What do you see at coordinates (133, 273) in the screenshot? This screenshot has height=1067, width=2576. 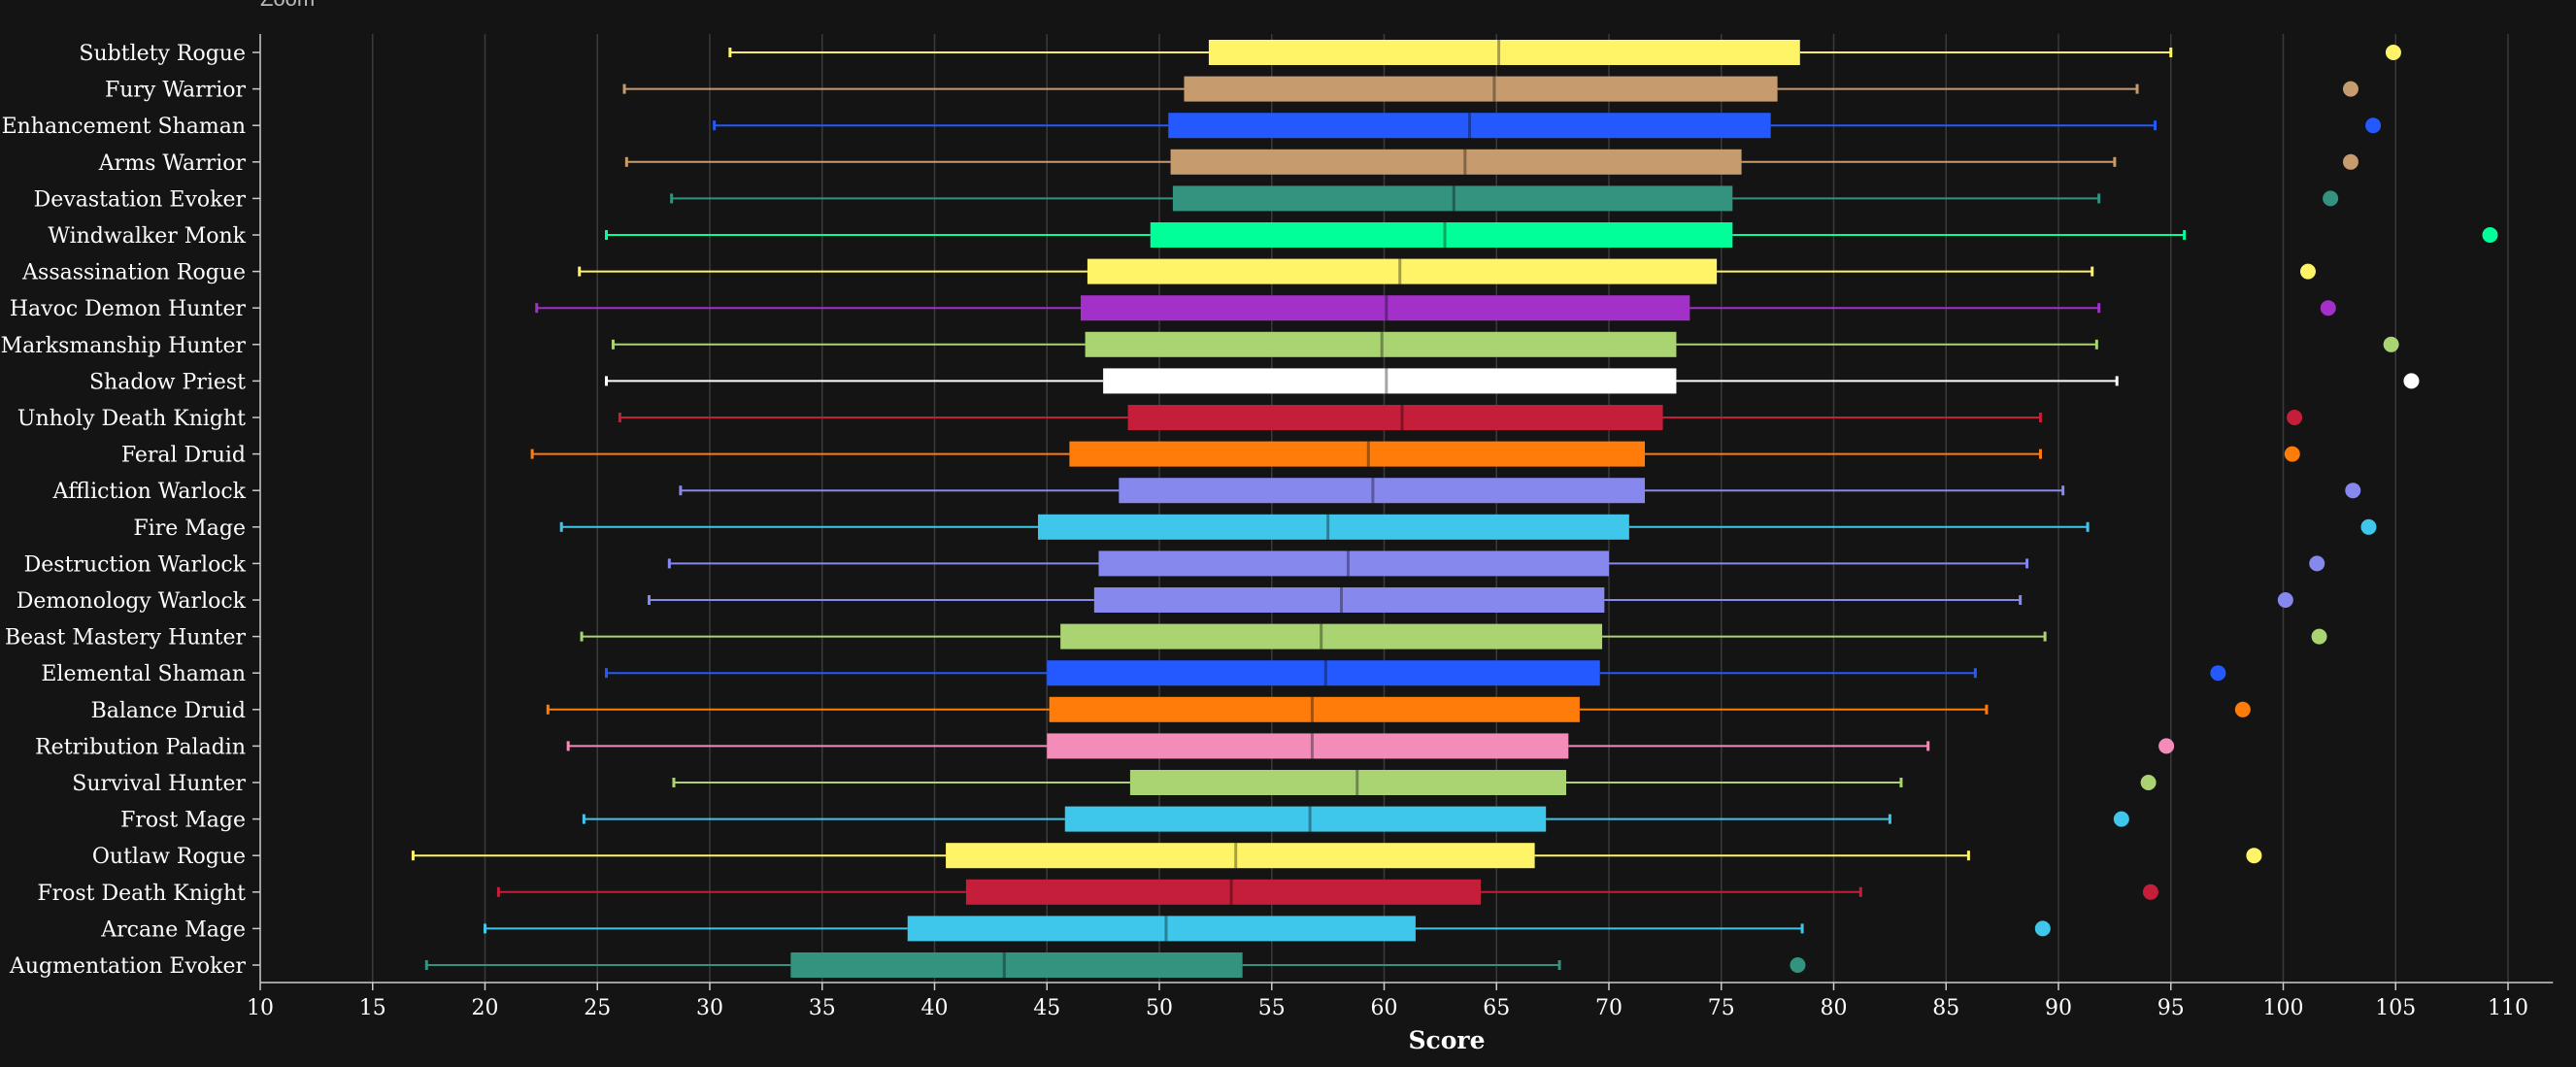 I see `y-category-label: Assassination Rogue` at bounding box center [133, 273].